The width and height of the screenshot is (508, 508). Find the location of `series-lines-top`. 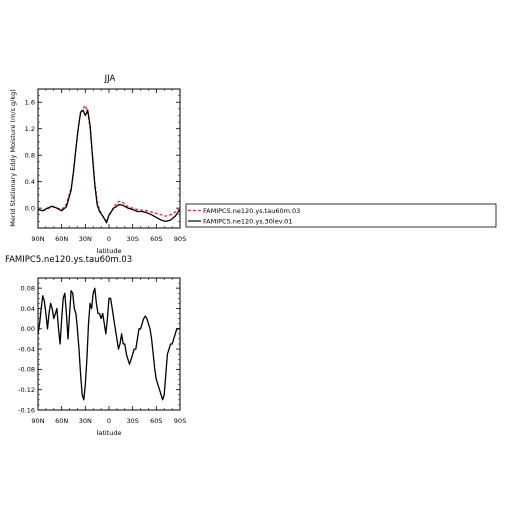

series-lines-top is located at coordinates (109, 164).